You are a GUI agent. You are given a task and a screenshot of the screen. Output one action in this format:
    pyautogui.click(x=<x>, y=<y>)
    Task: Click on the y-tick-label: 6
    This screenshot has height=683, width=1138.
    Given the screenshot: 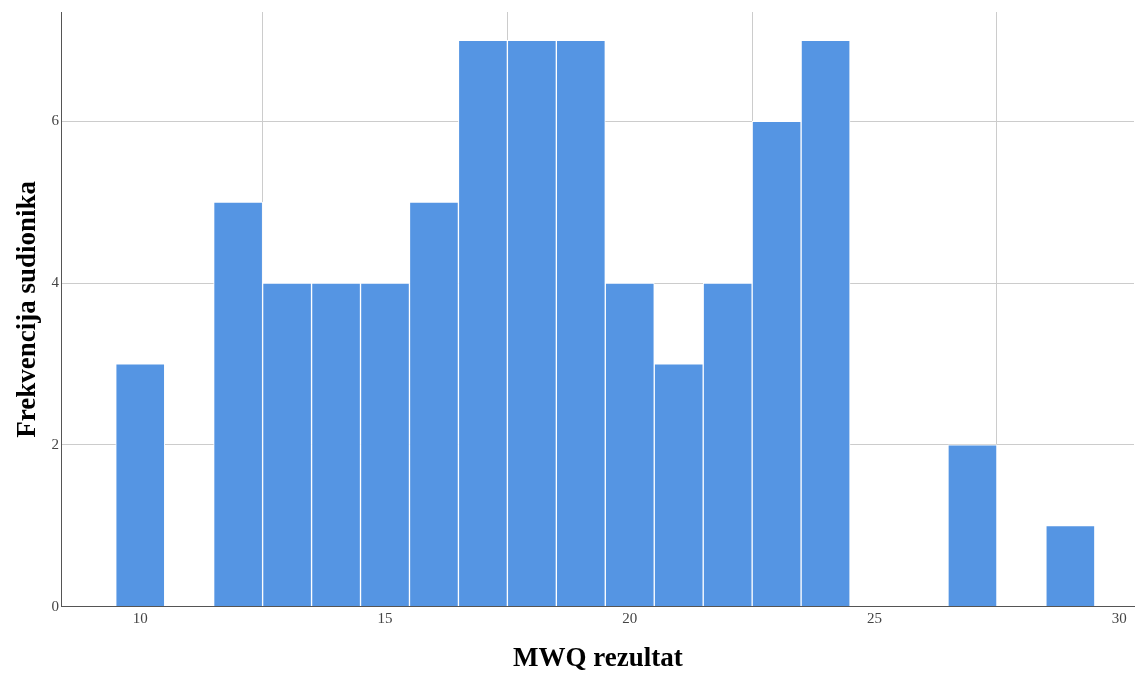 What is the action you would take?
    pyautogui.click(x=55, y=120)
    